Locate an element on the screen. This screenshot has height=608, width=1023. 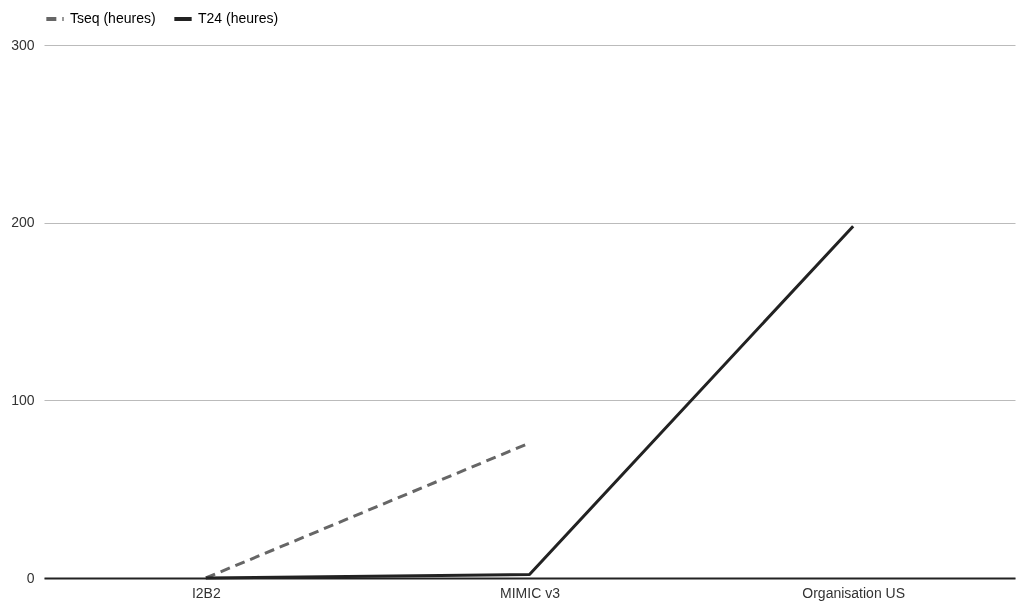
y-tick-label: 100 is located at coordinates (23, 399).